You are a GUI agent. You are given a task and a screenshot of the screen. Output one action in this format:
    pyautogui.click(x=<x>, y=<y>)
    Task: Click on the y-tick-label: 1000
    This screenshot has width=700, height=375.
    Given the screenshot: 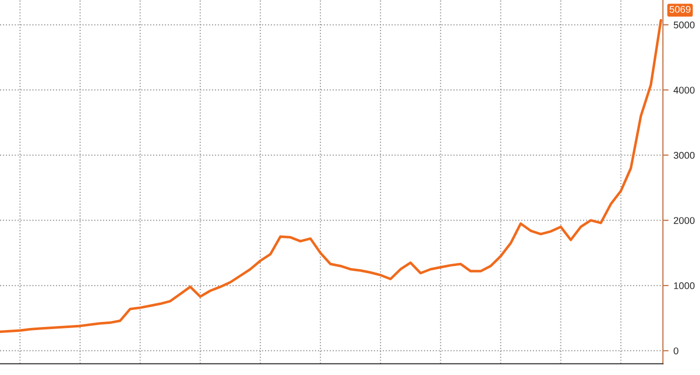 What is the action you would take?
    pyautogui.click(x=684, y=286)
    